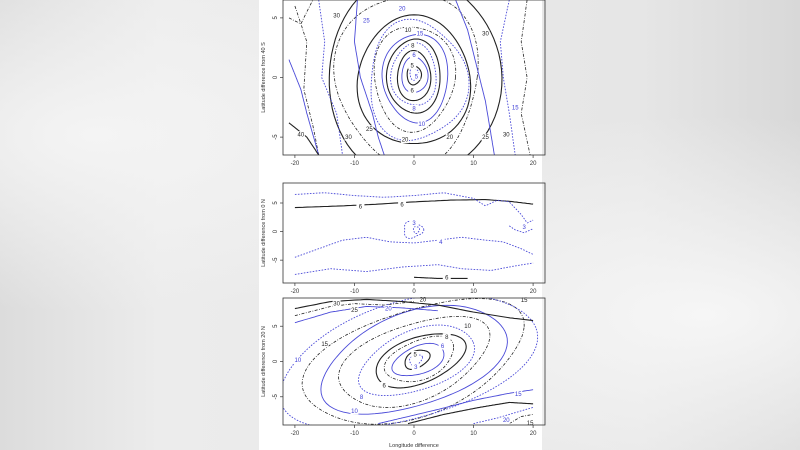  What do you see at coordinates (414, 292) in the screenshot?
I see `x-tick-label: 0` at bounding box center [414, 292].